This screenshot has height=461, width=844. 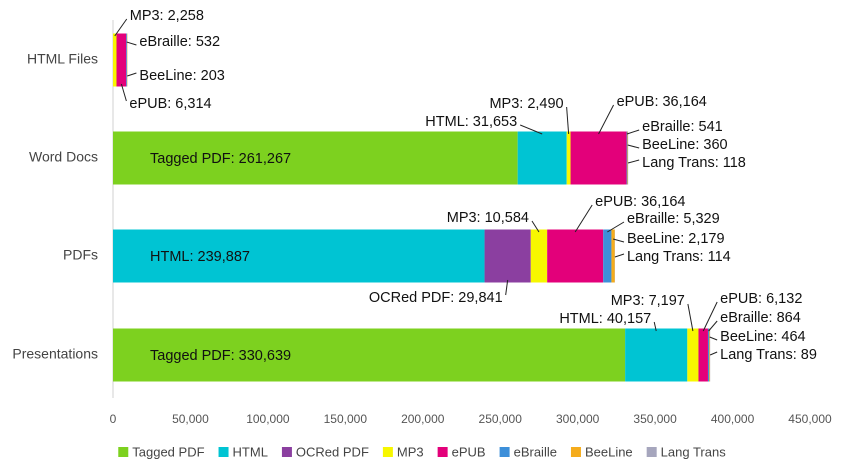 I want to click on legend-label: BeeLine, so click(x=609, y=451).